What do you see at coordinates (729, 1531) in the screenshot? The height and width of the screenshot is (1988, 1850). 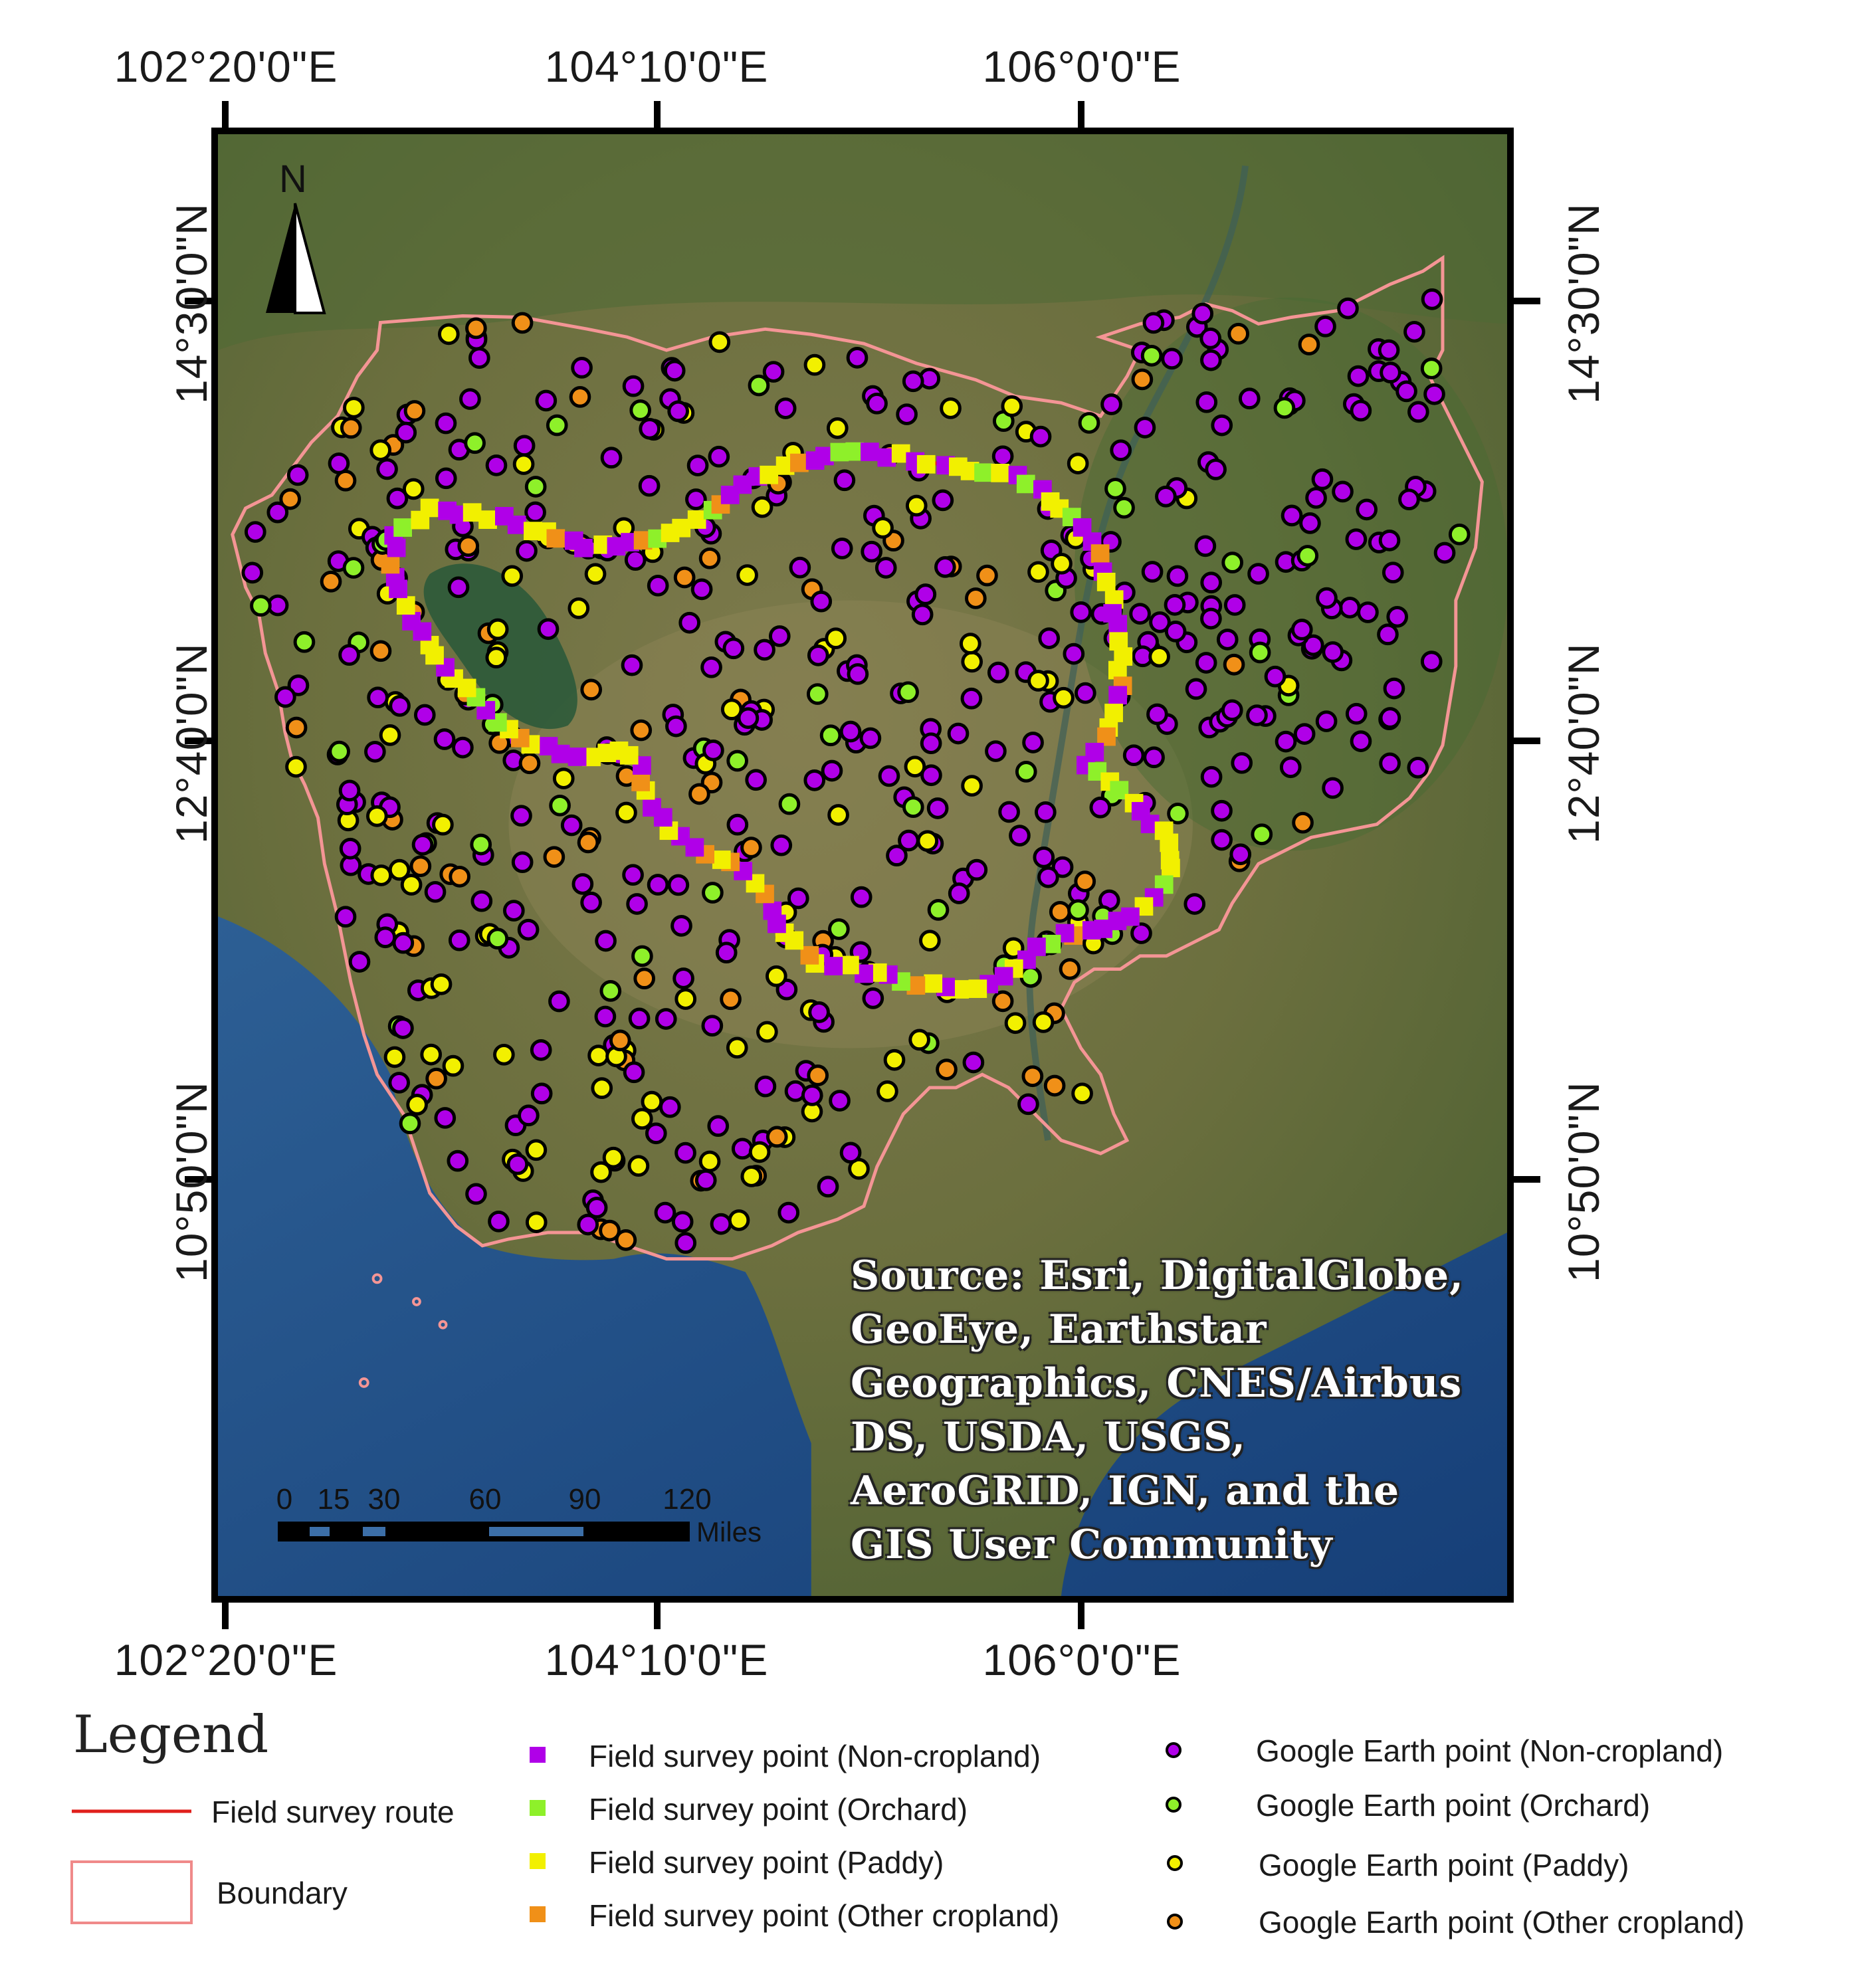 I see `scale-unit-label: Miles` at bounding box center [729, 1531].